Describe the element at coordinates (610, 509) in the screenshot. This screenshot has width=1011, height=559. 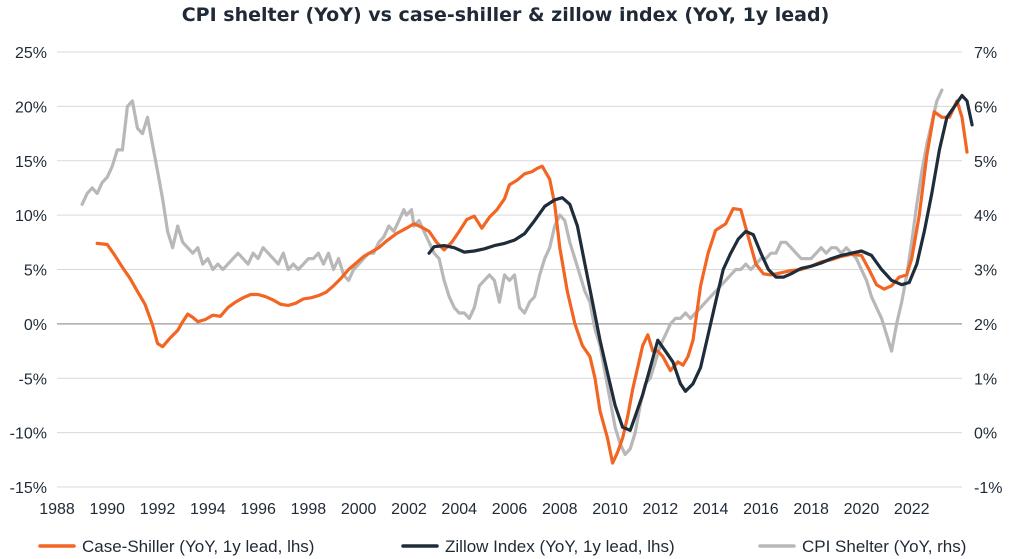
I see `x-tick-label: 2010` at that location.